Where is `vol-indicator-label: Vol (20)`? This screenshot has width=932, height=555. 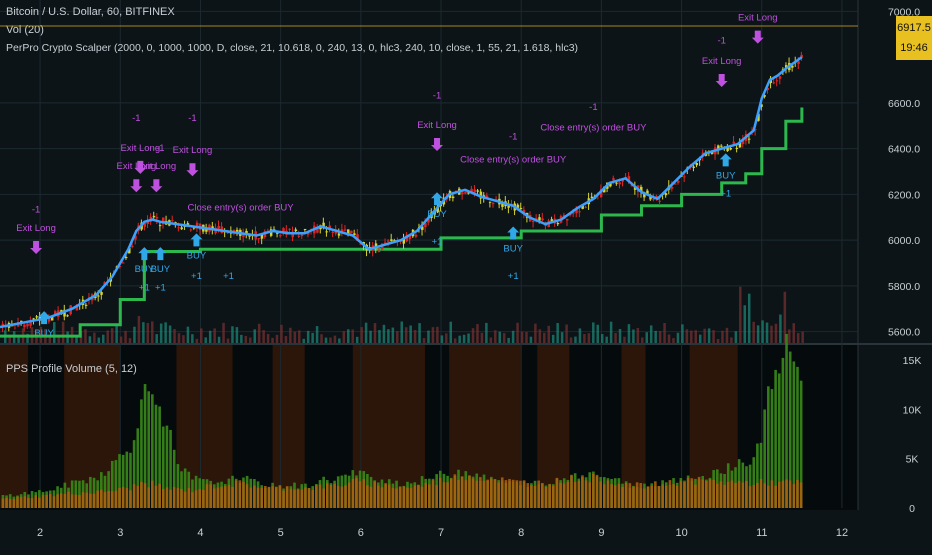
vol-indicator-label: Vol (20) is located at coordinates (25, 30).